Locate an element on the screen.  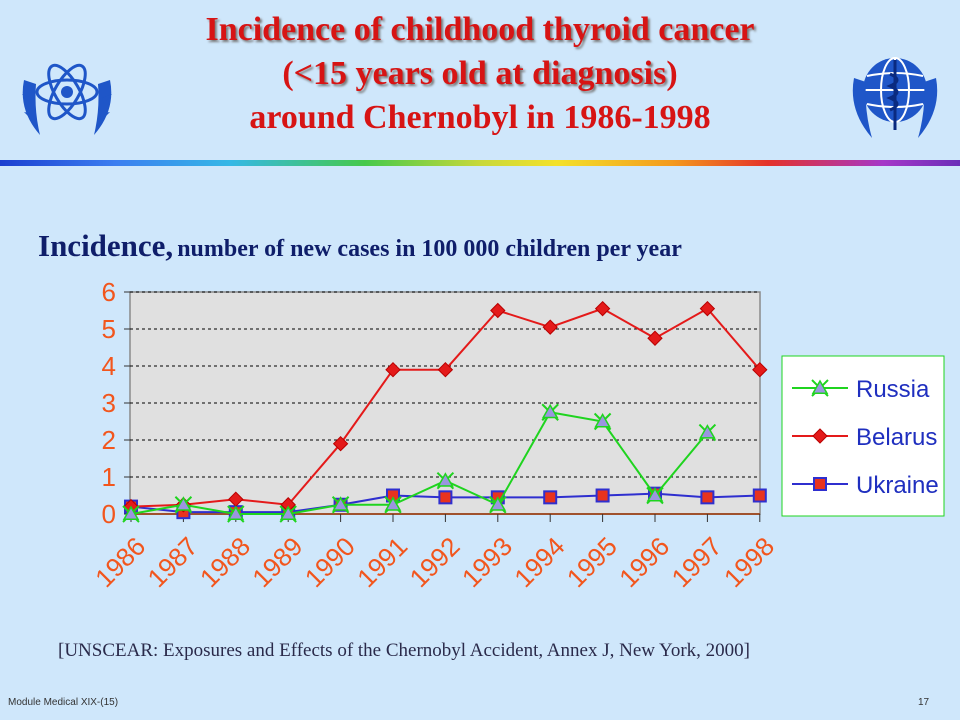
title-line-3: around Chernobyl in 1986-1998 is located at coordinates (480, 117).